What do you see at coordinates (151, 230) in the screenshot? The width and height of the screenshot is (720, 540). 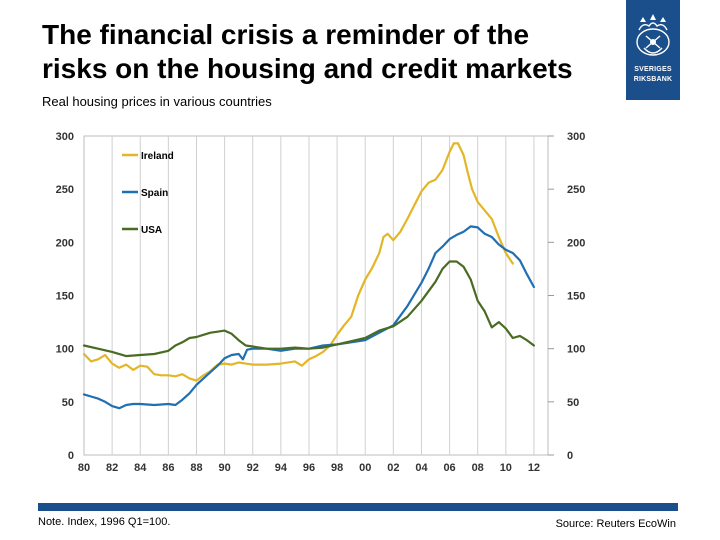 I see `legend-label-usa: USA` at bounding box center [151, 230].